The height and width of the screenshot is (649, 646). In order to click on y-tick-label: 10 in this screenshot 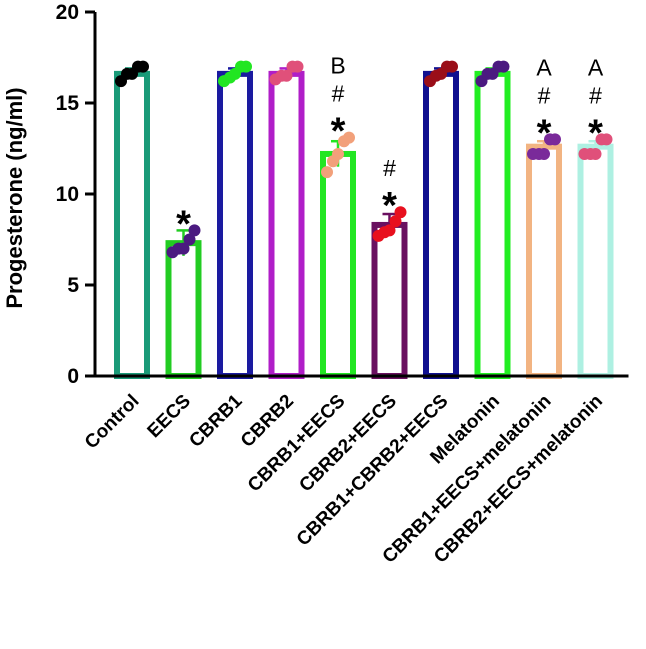, I will do `click(67, 194)`.